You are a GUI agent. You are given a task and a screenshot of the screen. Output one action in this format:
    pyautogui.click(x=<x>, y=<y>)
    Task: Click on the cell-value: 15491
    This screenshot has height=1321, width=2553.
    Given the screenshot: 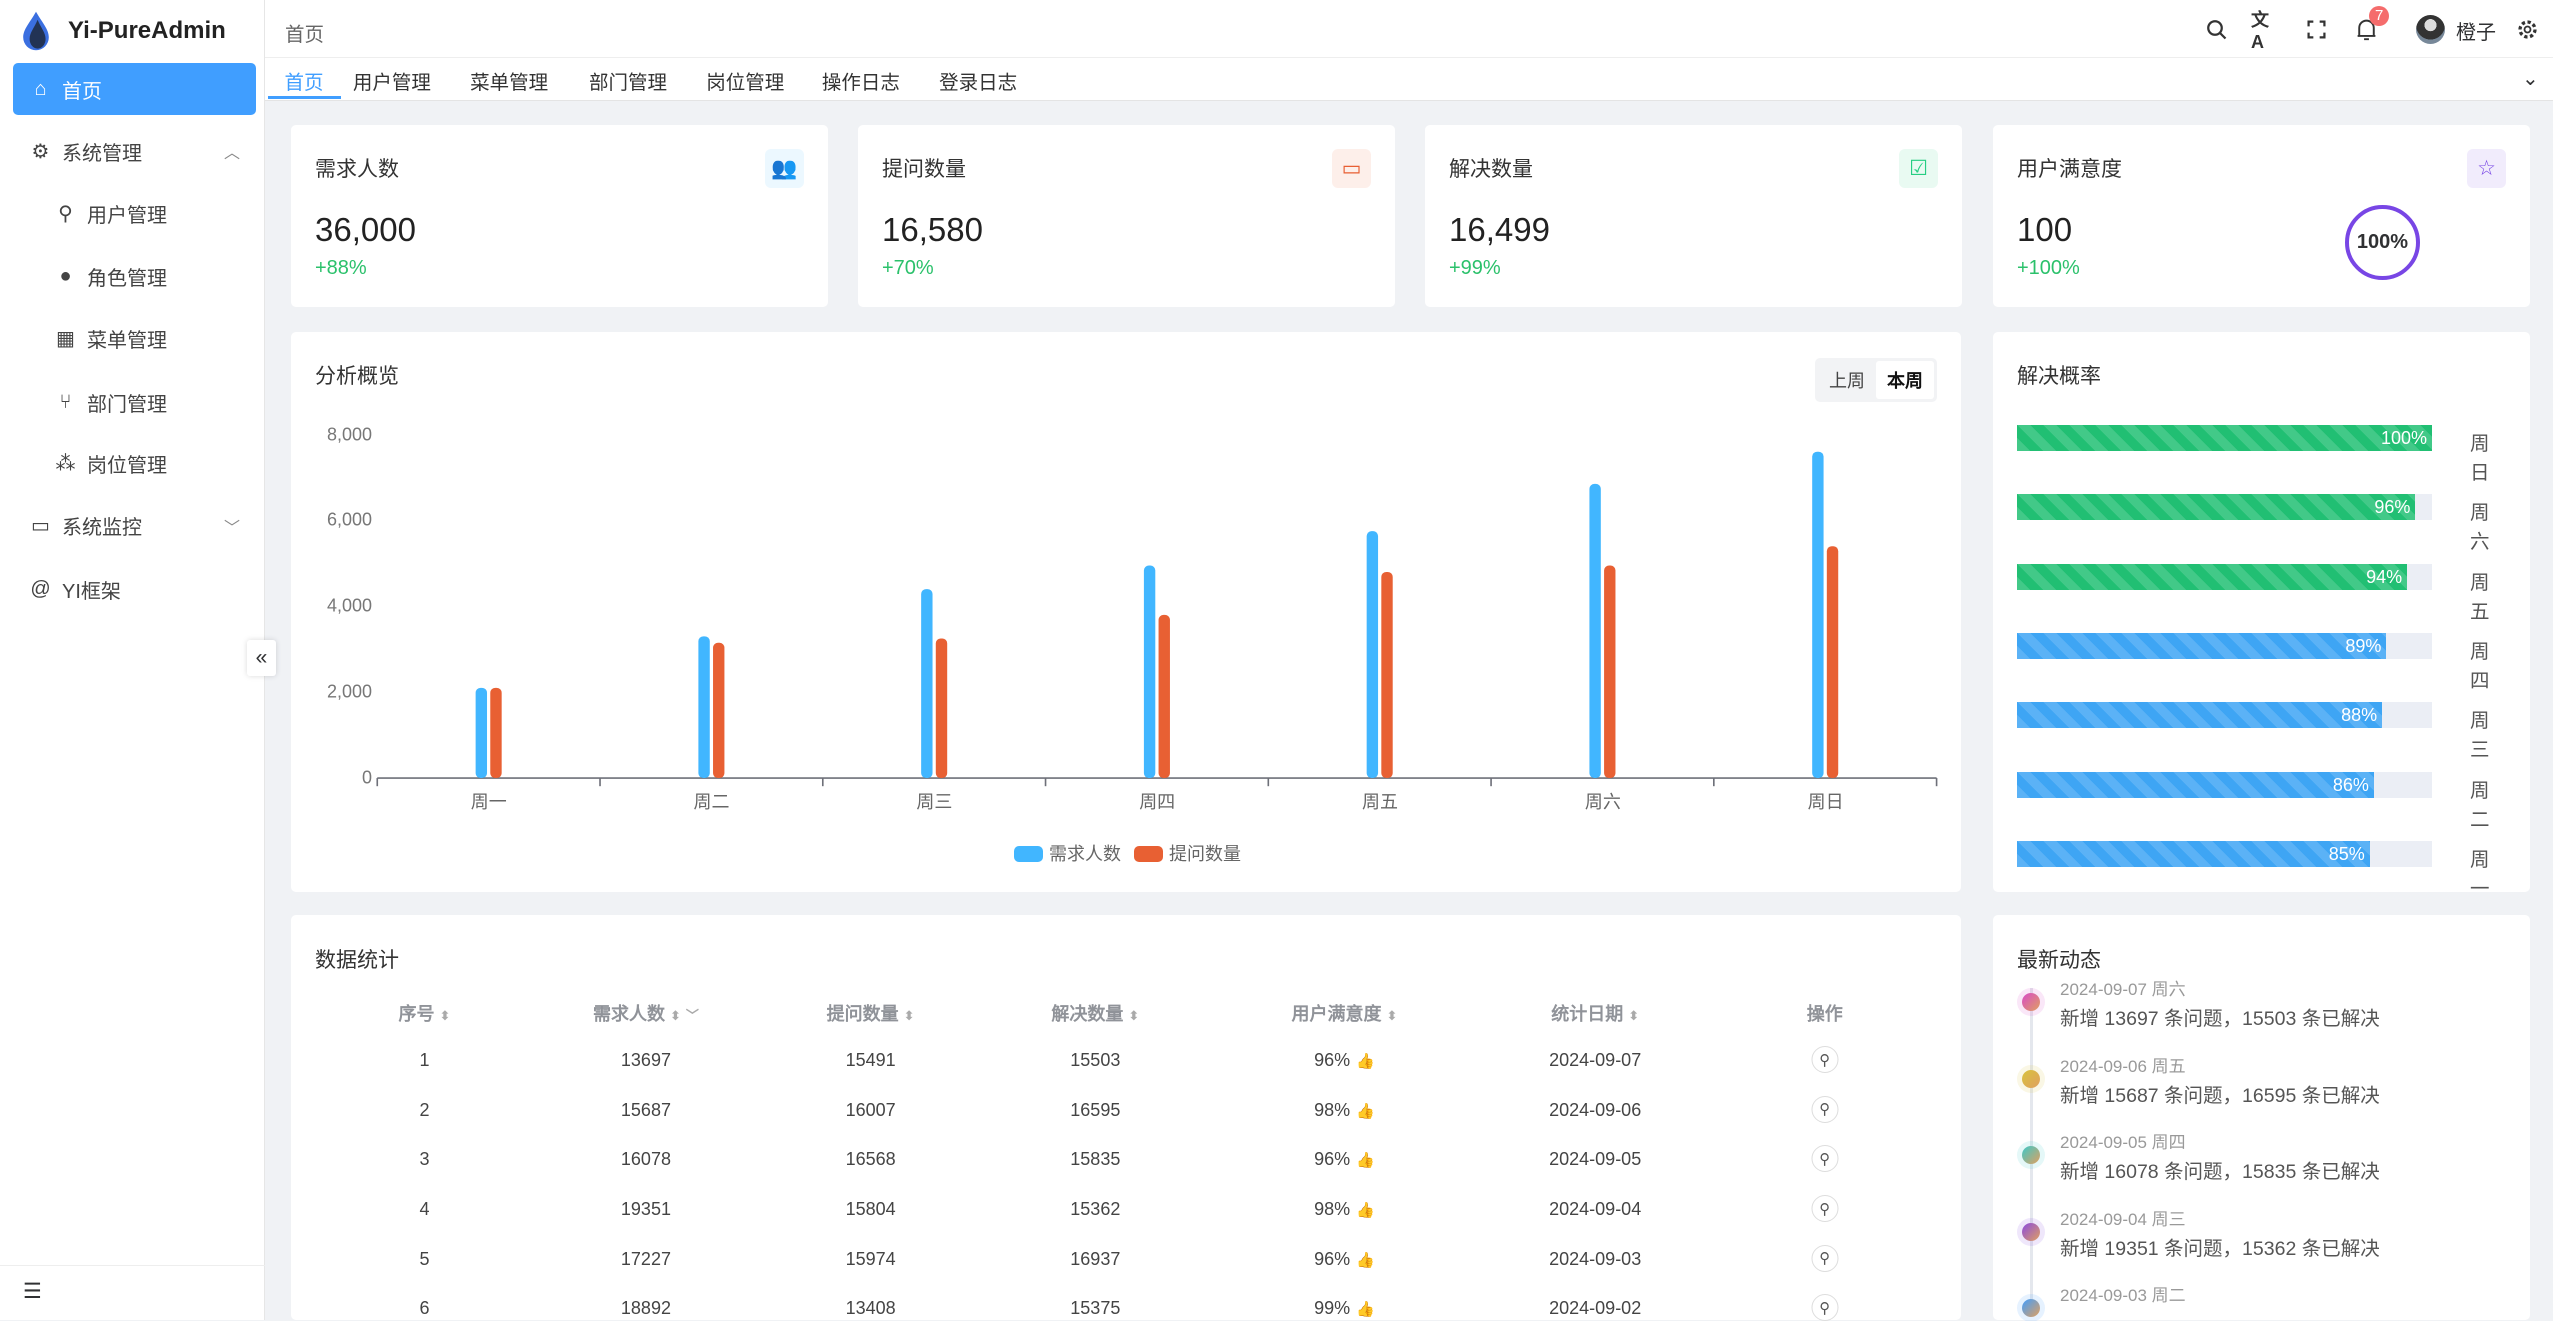 What is the action you would take?
    pyautogui.click(x=870, y=1060)
    